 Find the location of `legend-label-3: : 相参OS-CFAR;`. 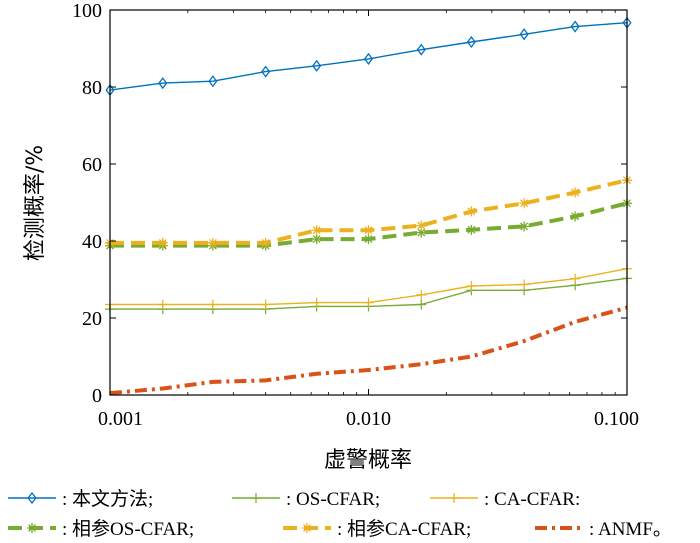

legend-label-3: : 相参OS-CFAR; is located at coordinates (128, 529).